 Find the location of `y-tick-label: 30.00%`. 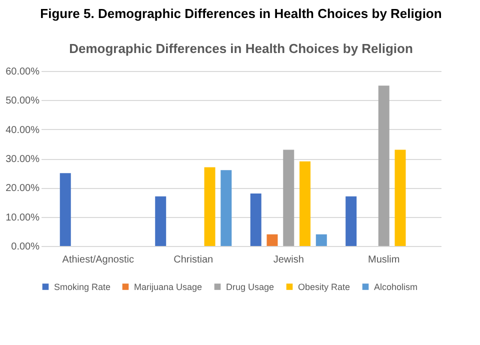

y-tick-label: 30.00% is located at coordinates (23, 159).